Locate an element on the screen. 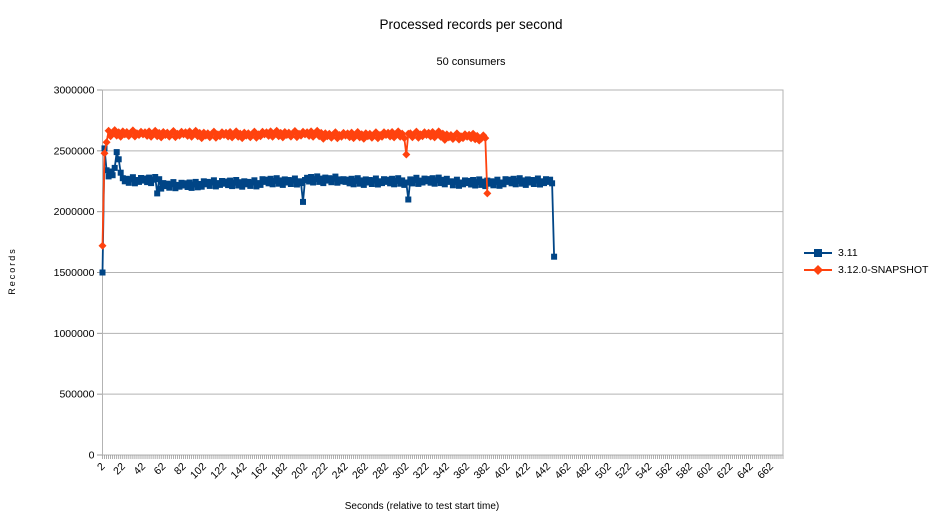 Image resolution: width=942 pixels, height=531 pixels. svg-text: 282 is located at coordinates (380, 471).